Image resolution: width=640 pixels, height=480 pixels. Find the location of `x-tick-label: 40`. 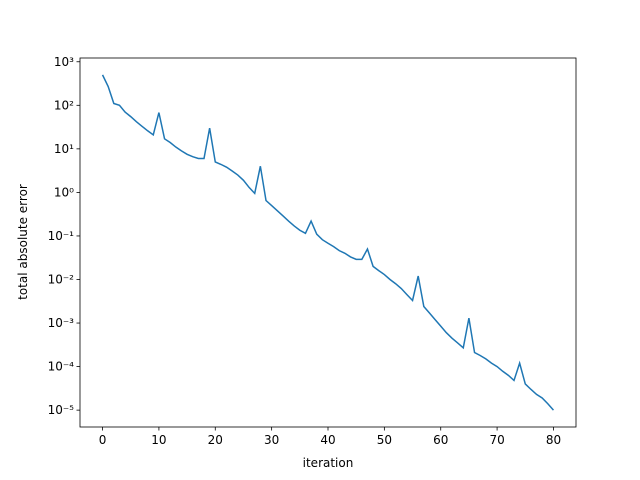

x-tick-label: 40 is located at coordinates (327, 440).